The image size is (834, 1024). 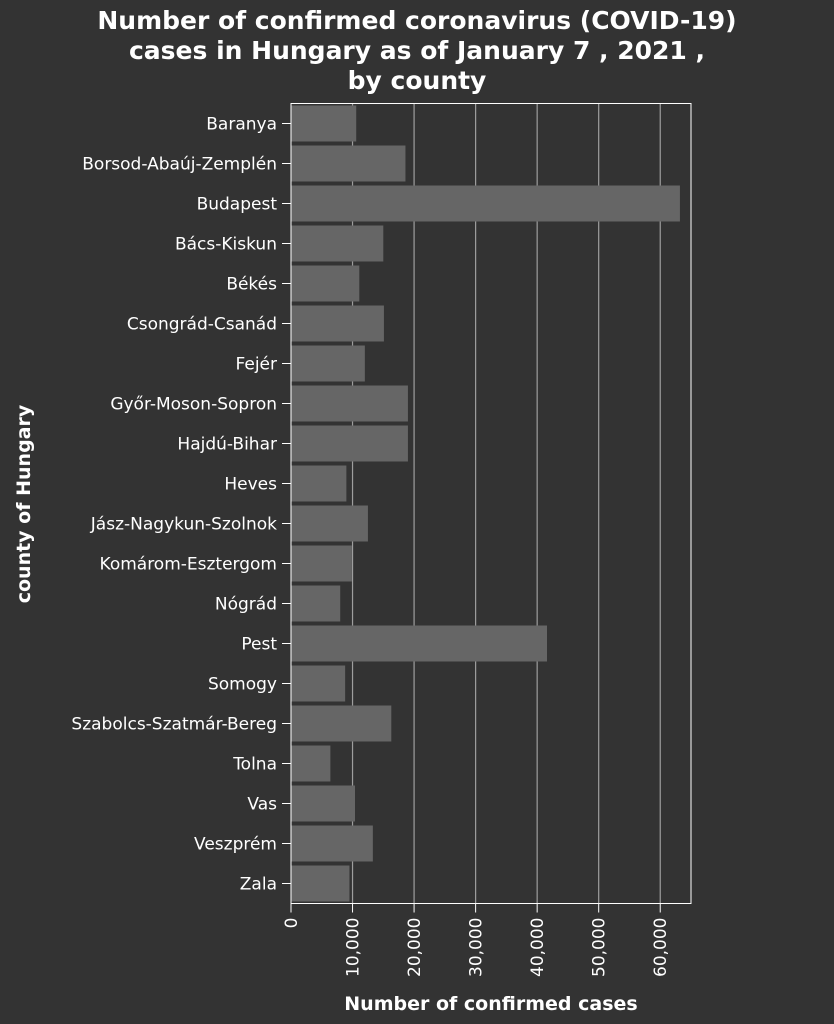 I want to click on y-tick-label-2: Budapest, so click(x=237, y=205).